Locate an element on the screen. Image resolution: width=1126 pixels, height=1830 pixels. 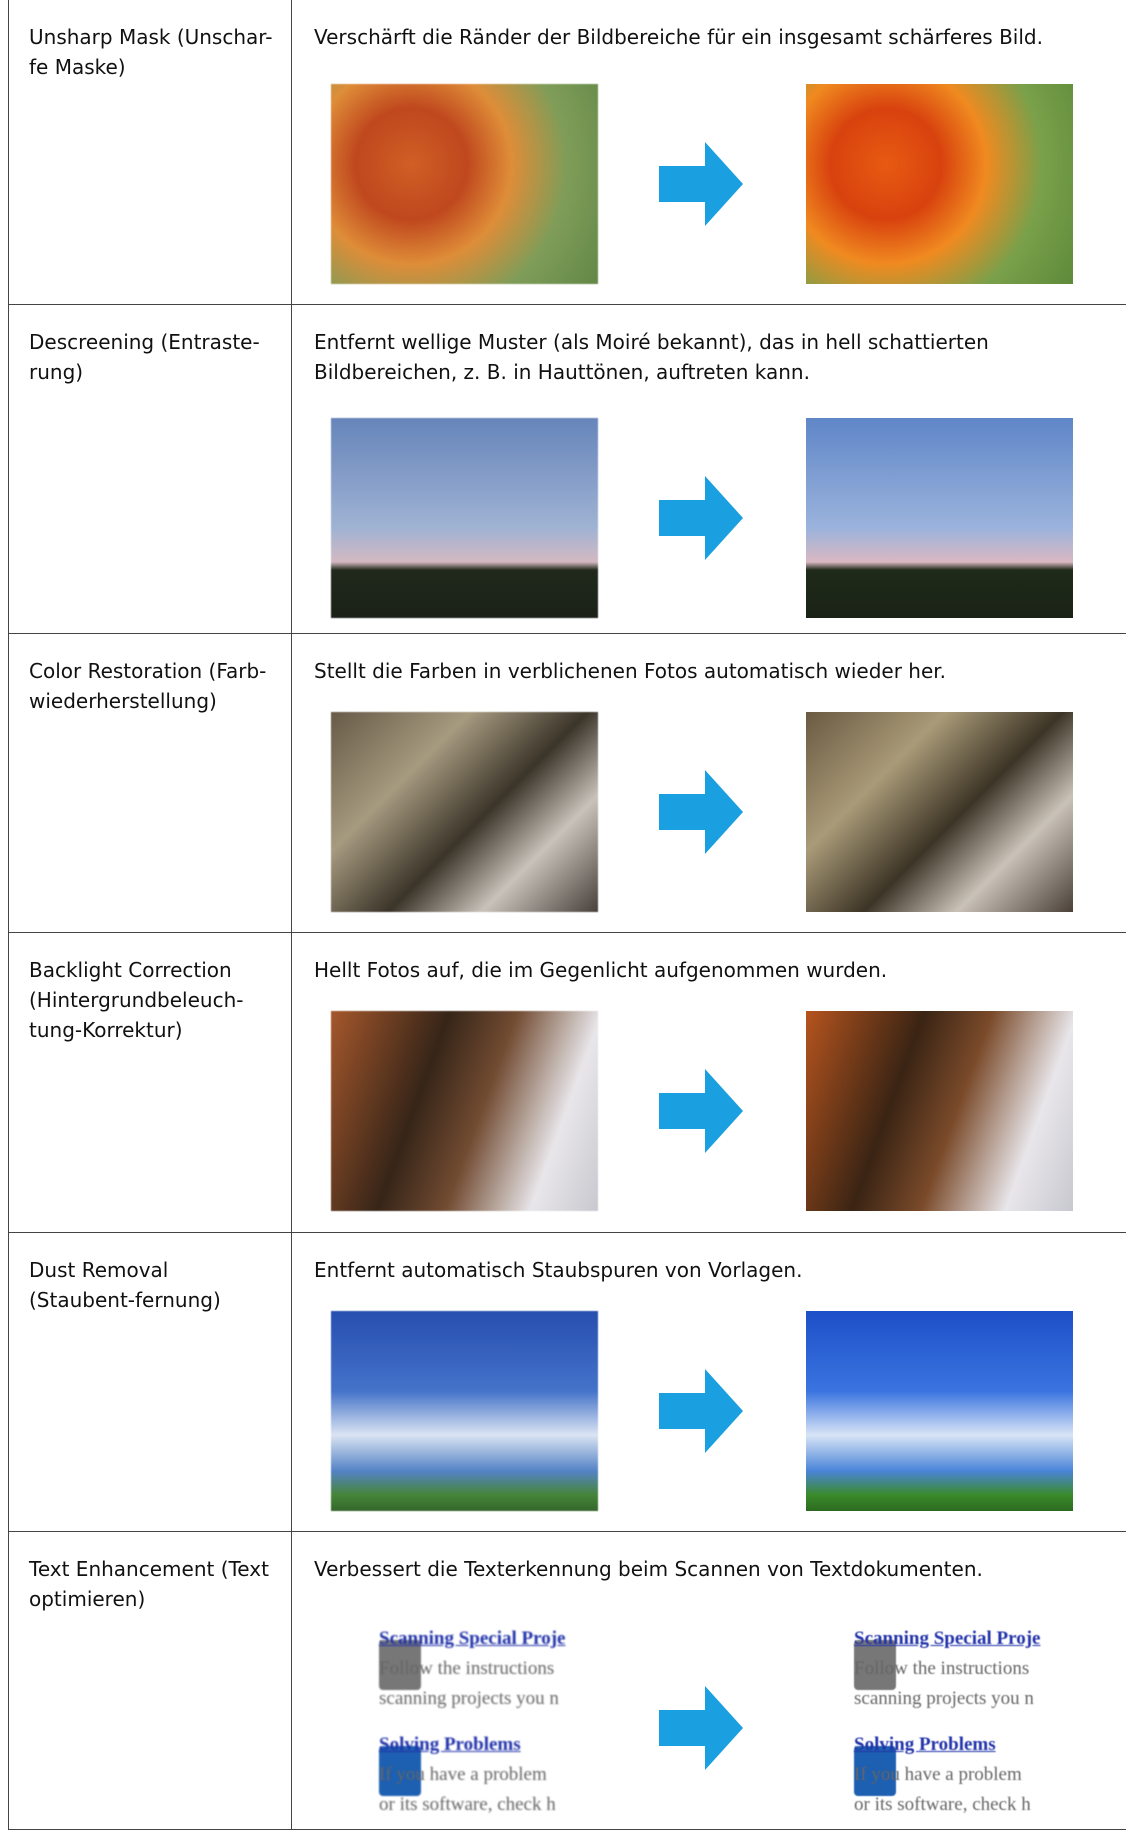
feature-name: Dust Removal (Staubent-fernung) is located at coordinates (150, 1382).